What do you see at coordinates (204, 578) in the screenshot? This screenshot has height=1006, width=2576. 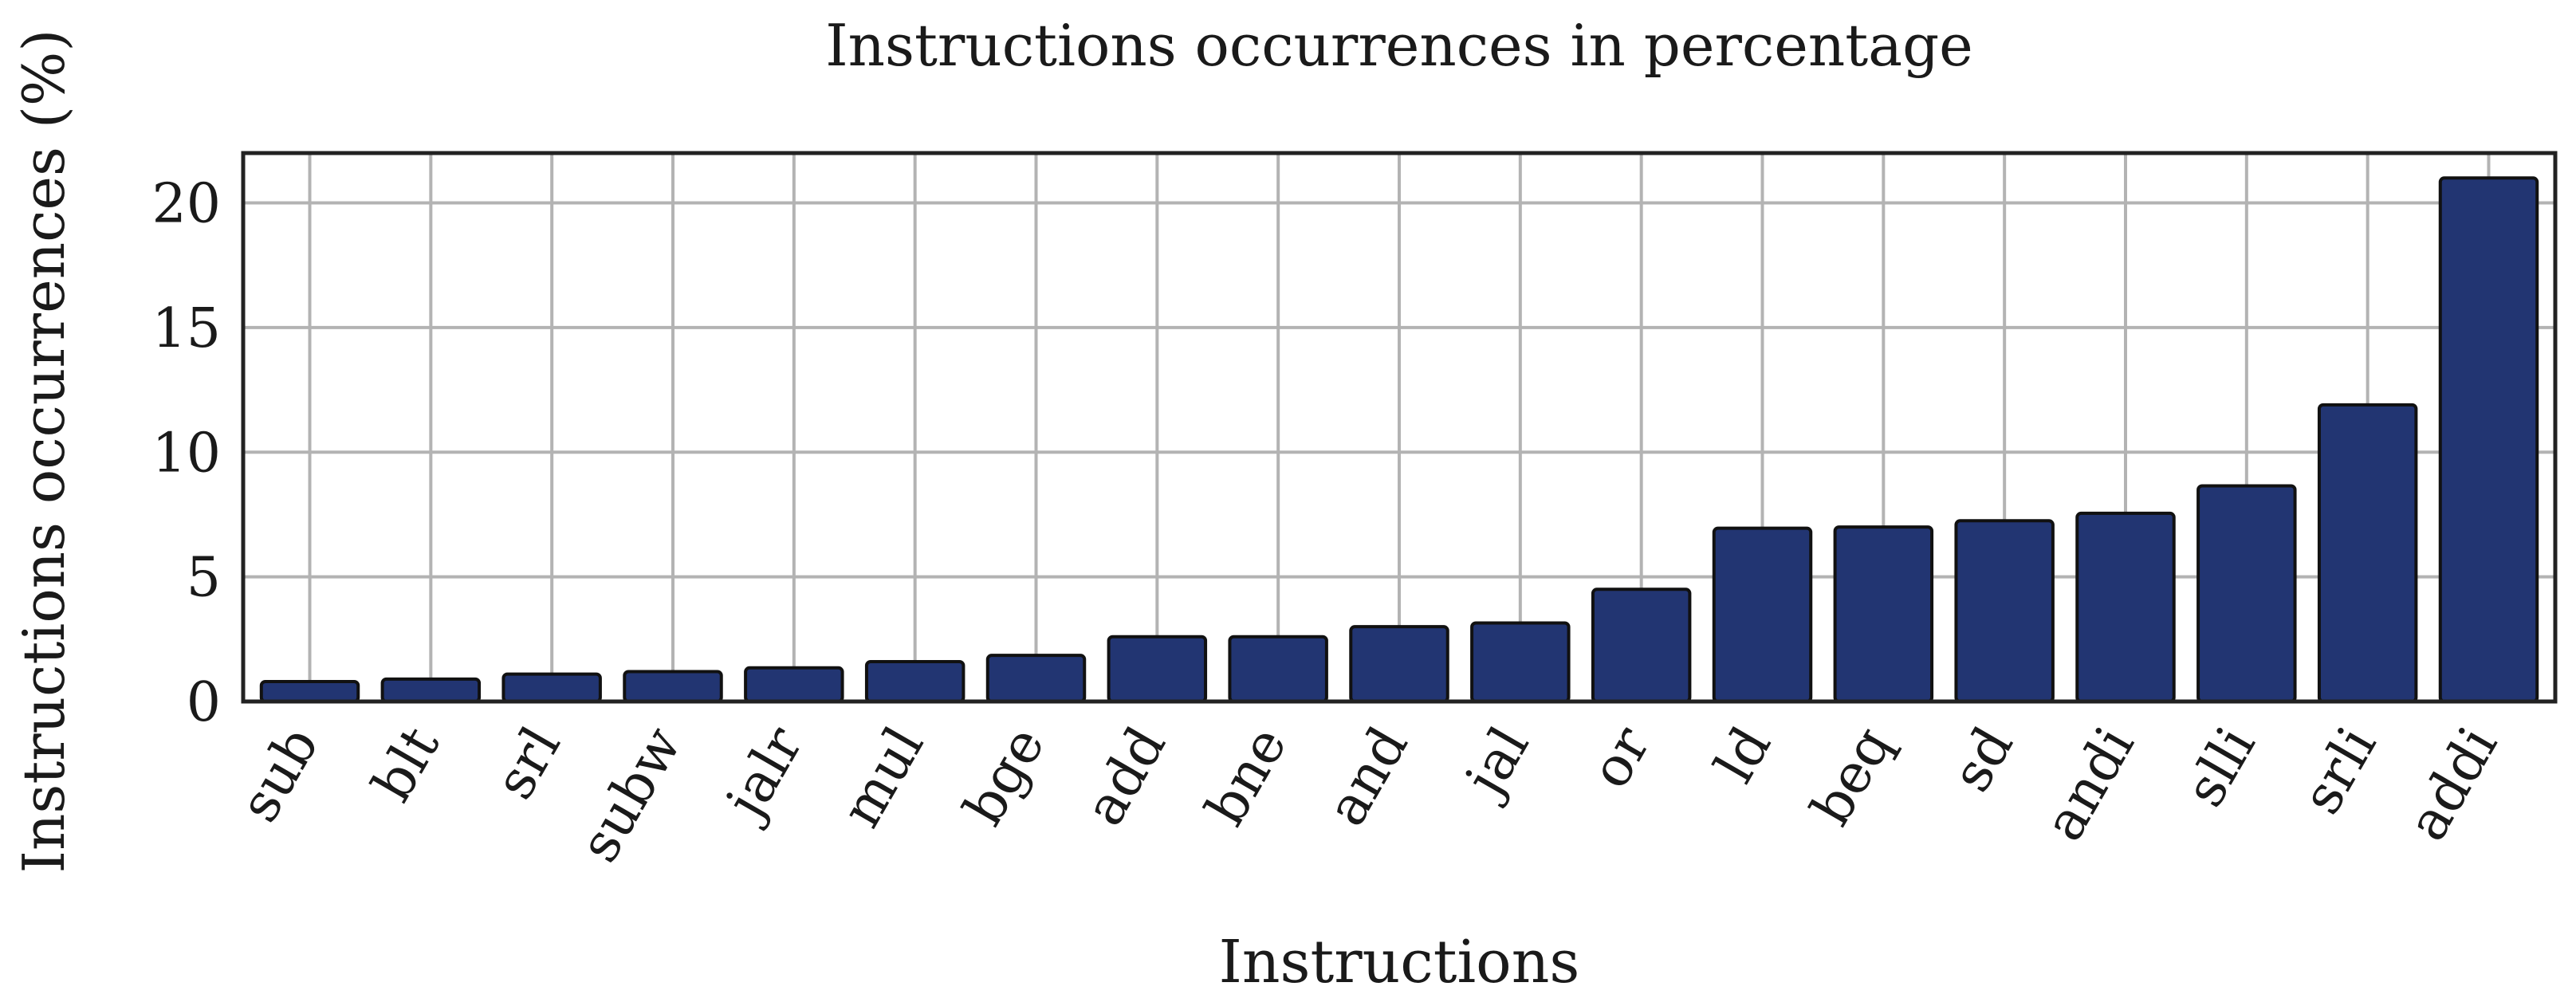 I see `y-tick-label: 5` at bounding box center [204, 578].